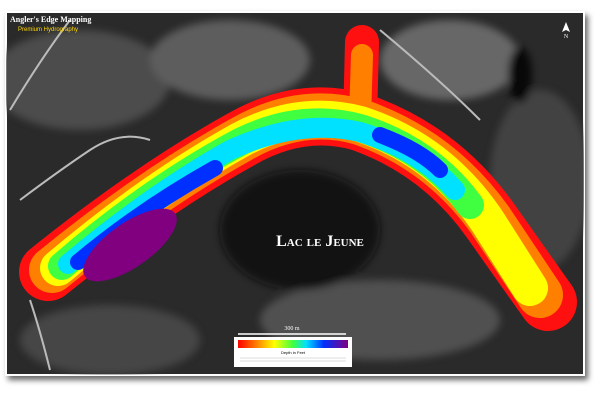  Describe the element at coordinates (48, 30) in the screenshot. I see `logo-subtitle: Premium Hydrography` at that location.